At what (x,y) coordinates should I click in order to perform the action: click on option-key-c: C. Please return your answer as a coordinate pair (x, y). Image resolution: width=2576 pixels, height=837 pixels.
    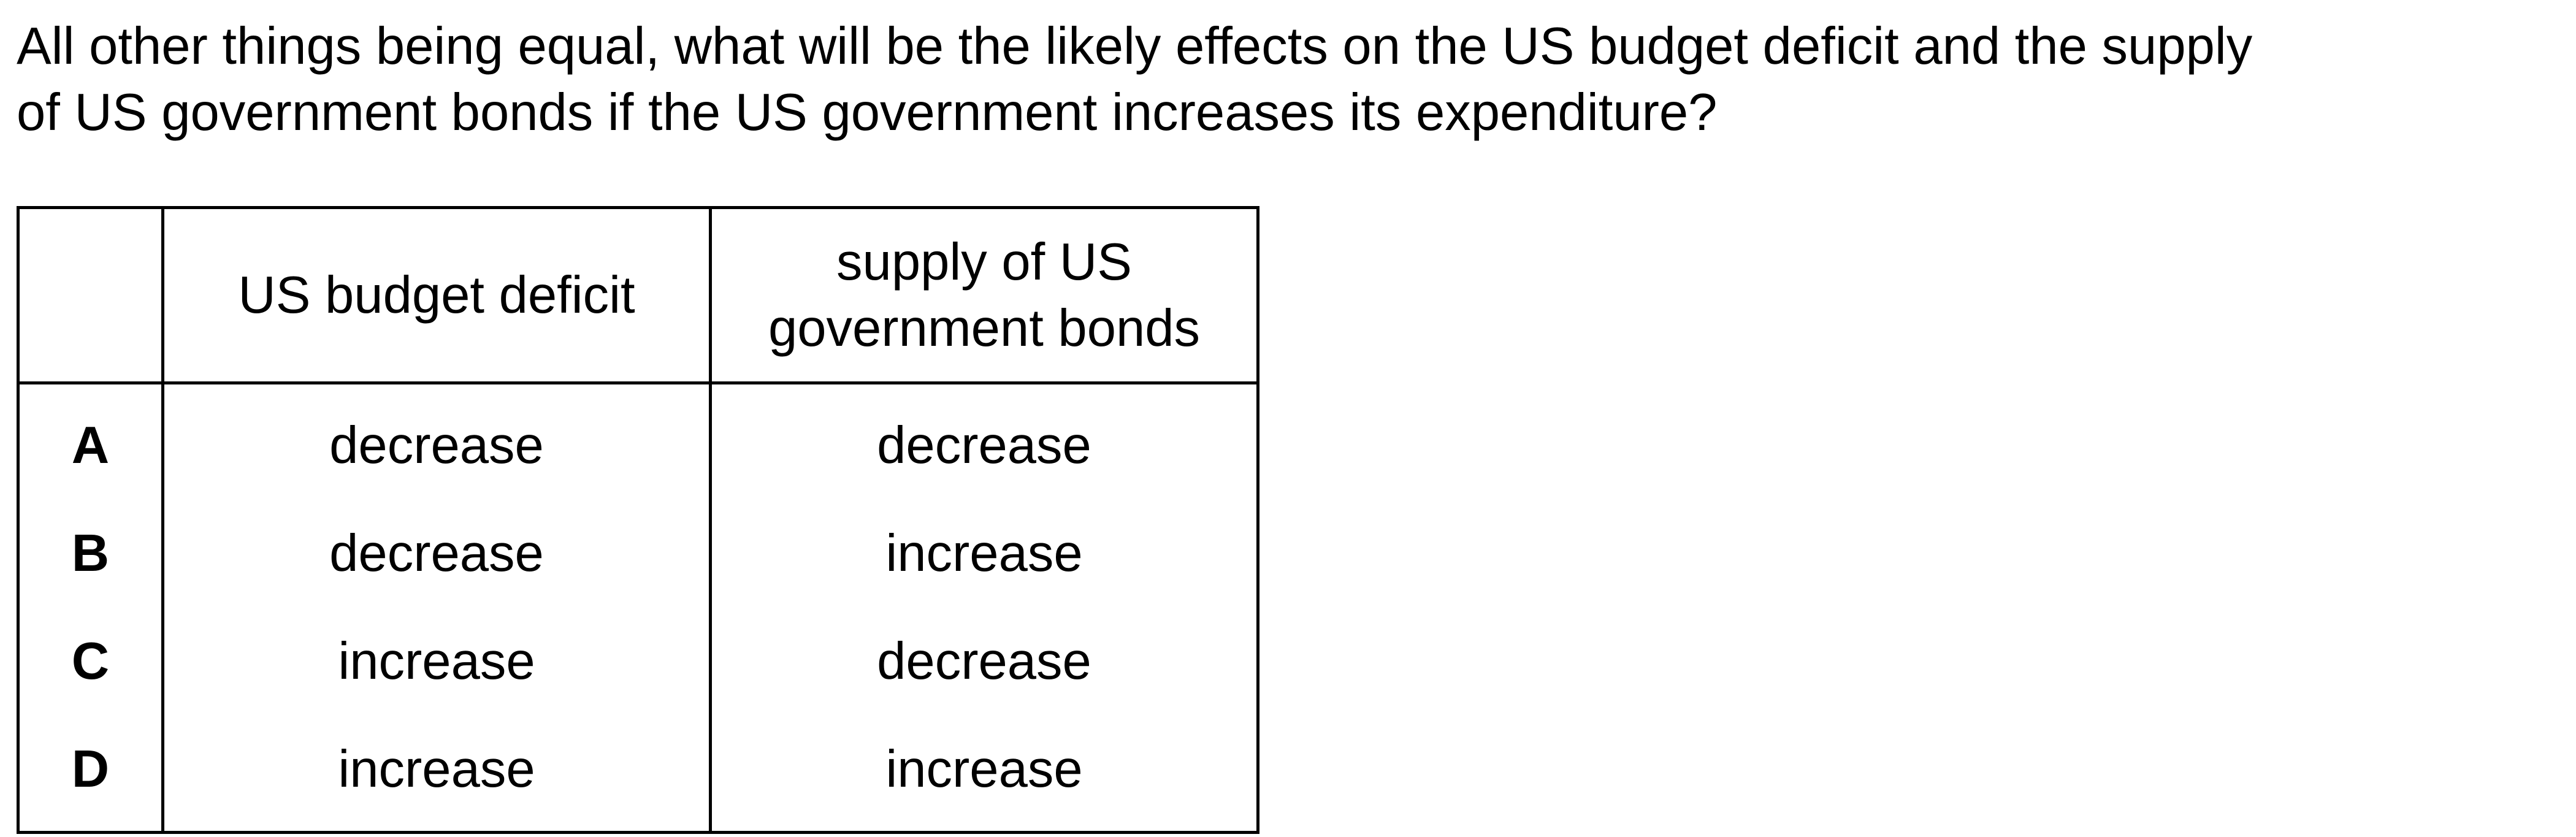
    Looking at the image, I should click on (90, 661).